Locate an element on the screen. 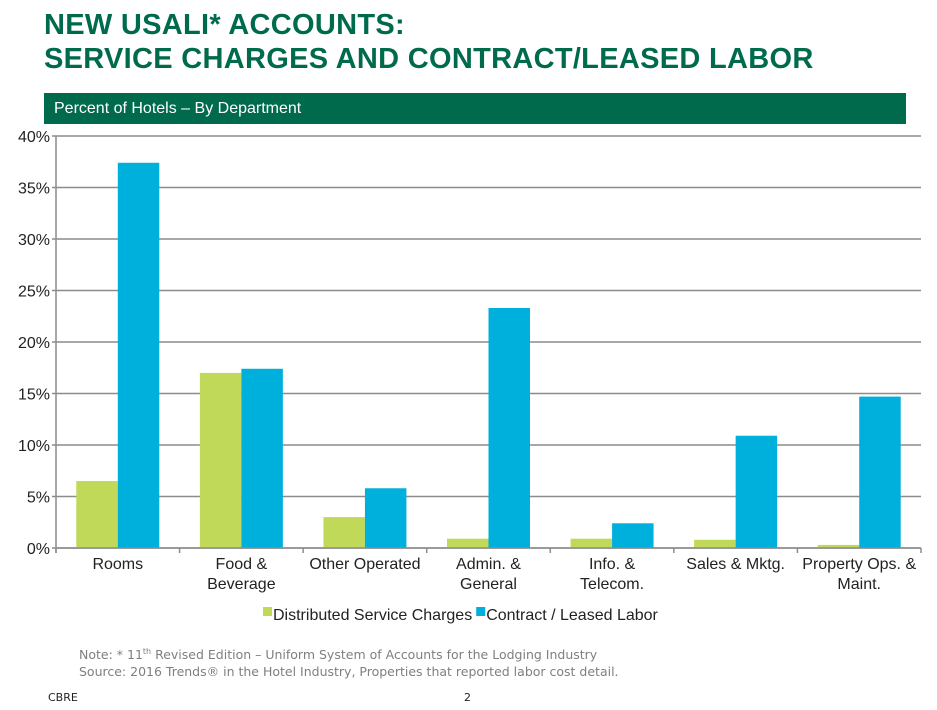  note-sup: th is located at coordinates (147, 651).